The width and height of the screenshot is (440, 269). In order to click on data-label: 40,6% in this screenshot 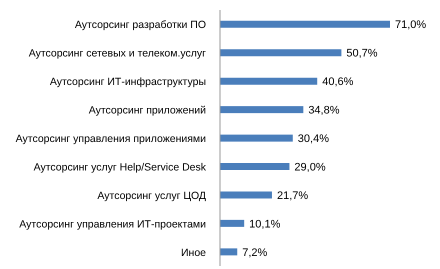, I will do `click(338, 82)`.